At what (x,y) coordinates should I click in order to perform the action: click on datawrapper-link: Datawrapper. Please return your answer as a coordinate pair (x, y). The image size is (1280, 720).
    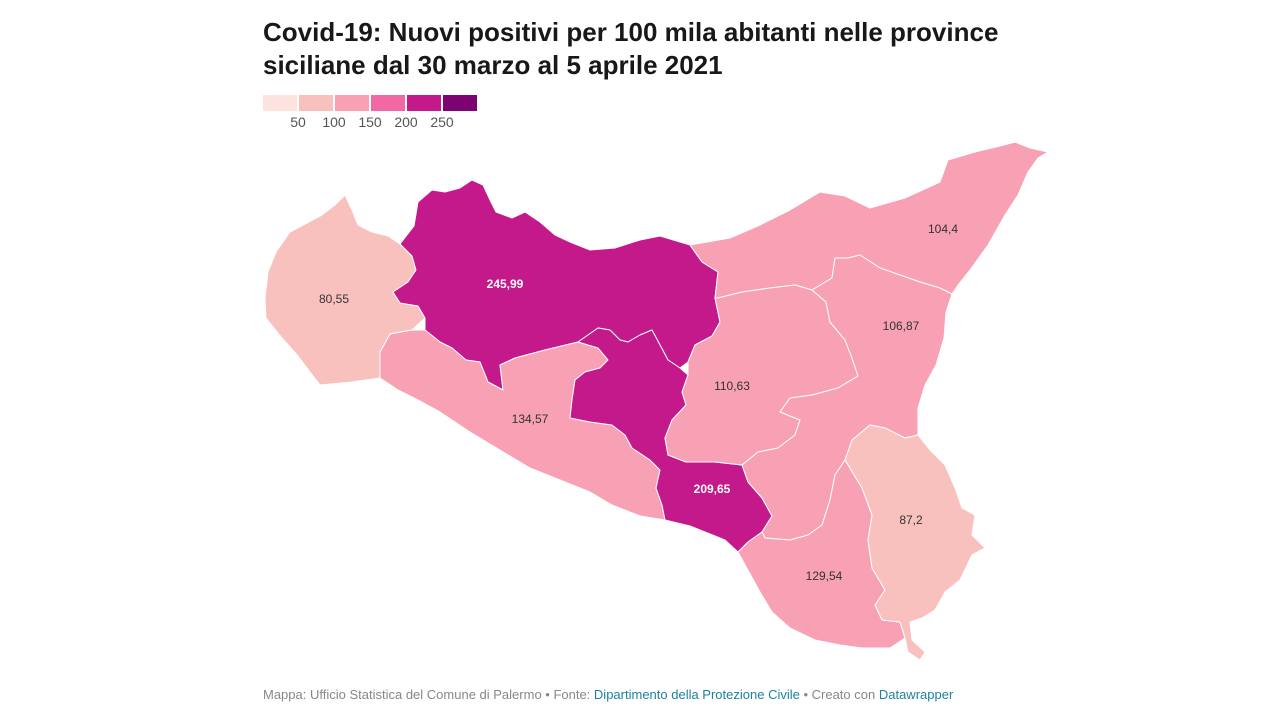
    Looking at the image, I should click on (916, 694).